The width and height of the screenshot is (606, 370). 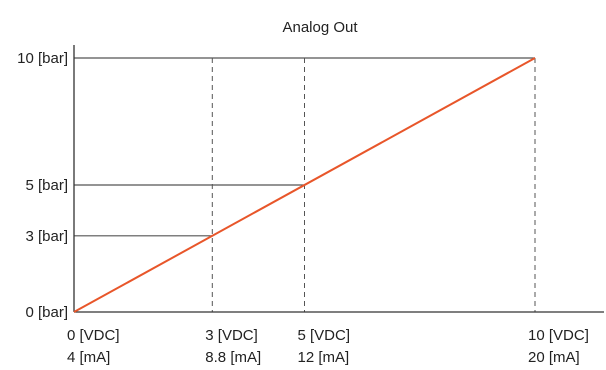 I want to click on x-tick-label: 3 [VDC], so click(x=231, y=335).